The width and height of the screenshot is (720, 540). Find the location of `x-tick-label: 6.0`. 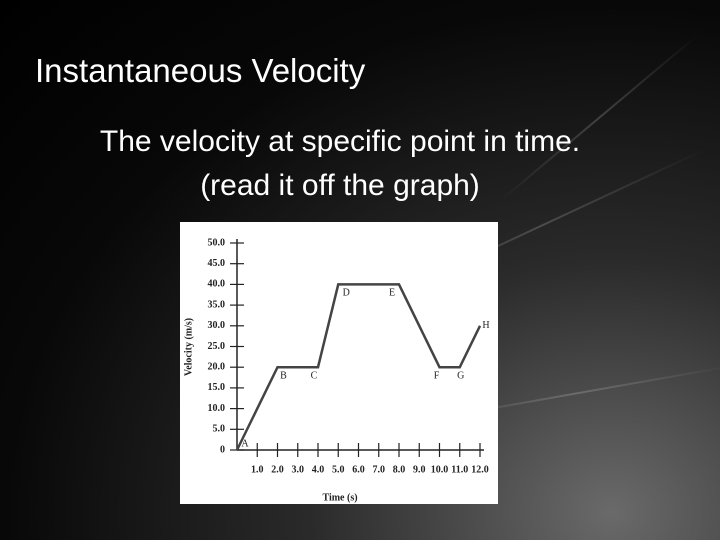

x-tick-label: 6.0 is located at coordinates (358, 469).